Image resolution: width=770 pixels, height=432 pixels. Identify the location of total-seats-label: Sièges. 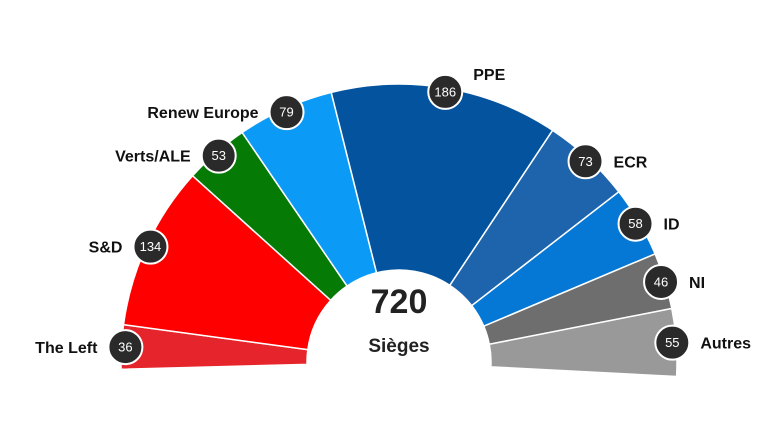
(398, 346).